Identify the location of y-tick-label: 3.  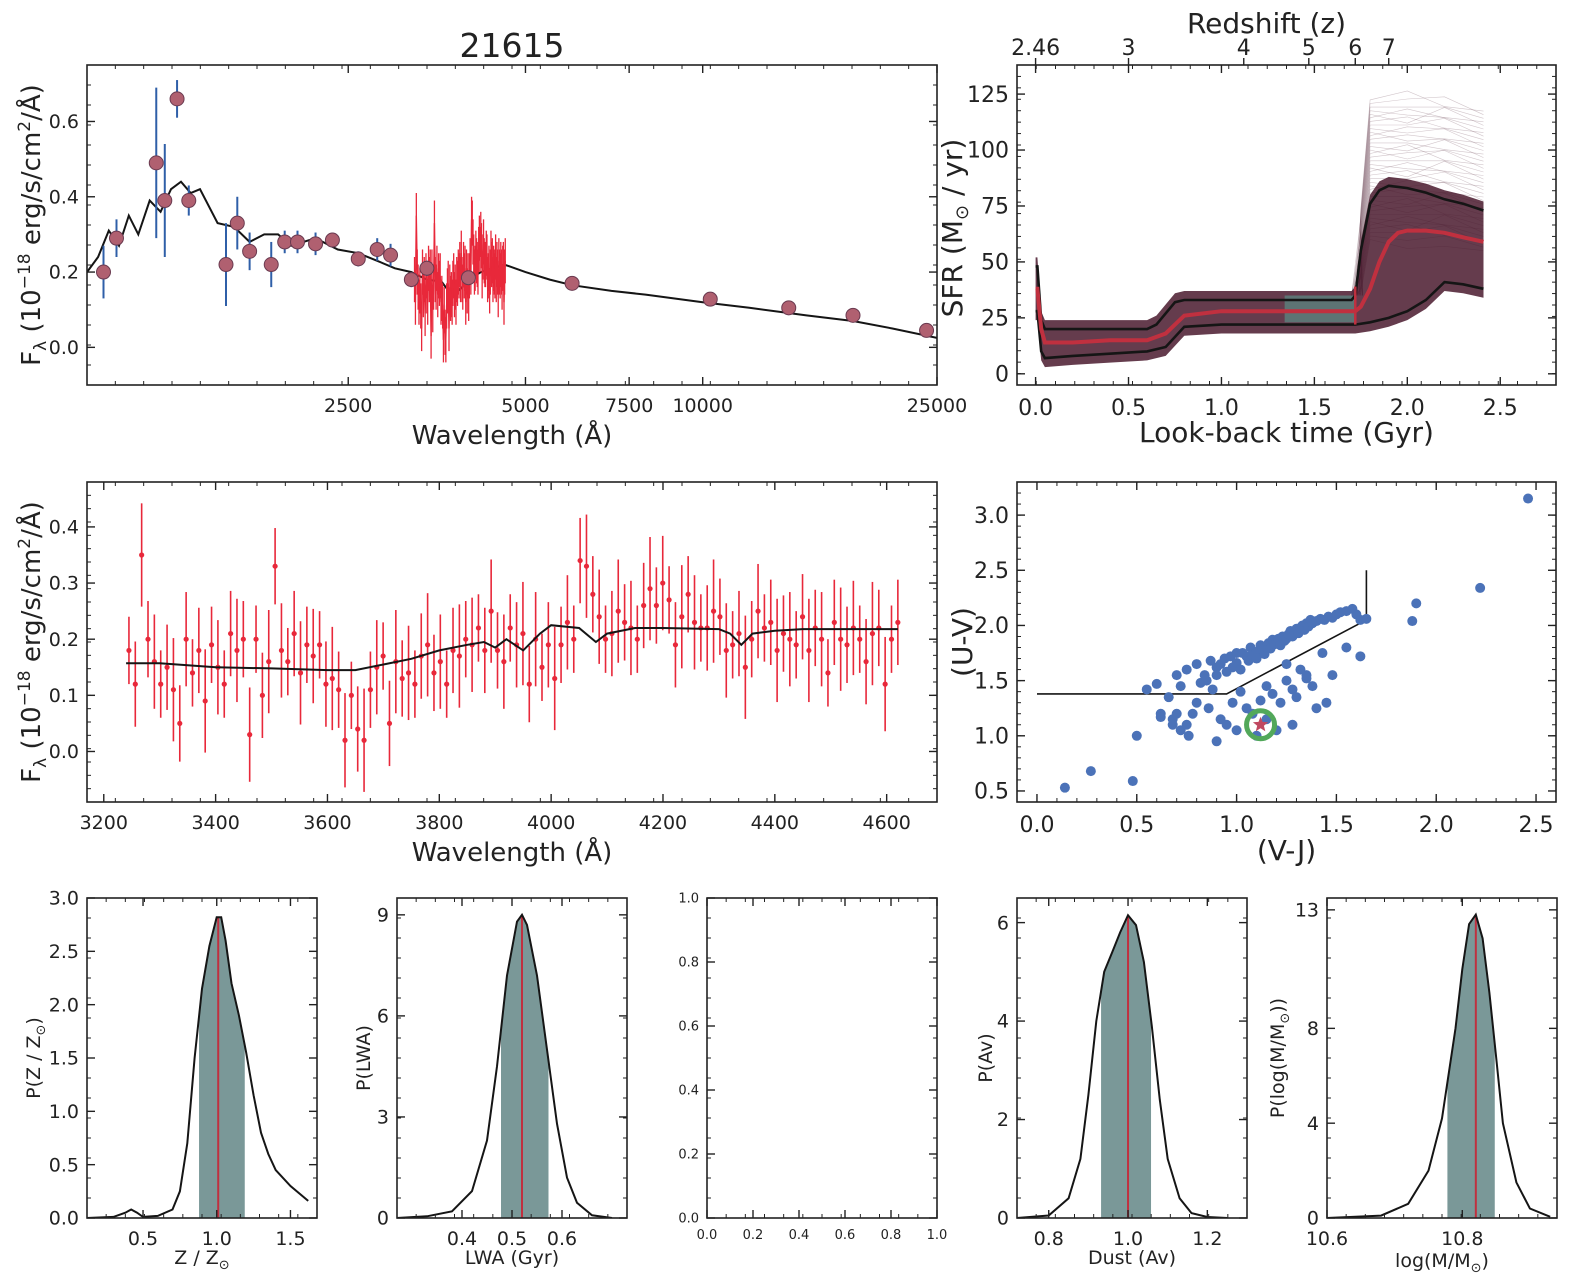
(383, 1118).